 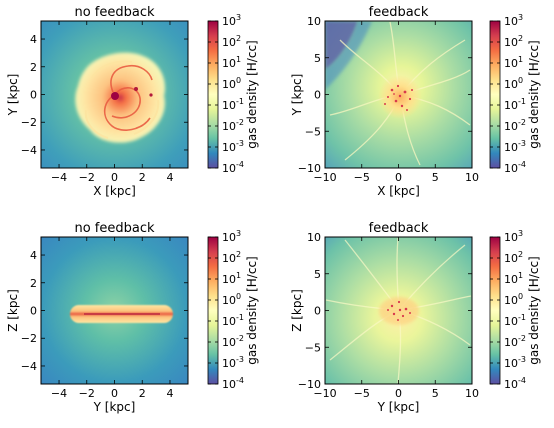 I want to click on y-tick-label: 10, so click(x=314, y=21).